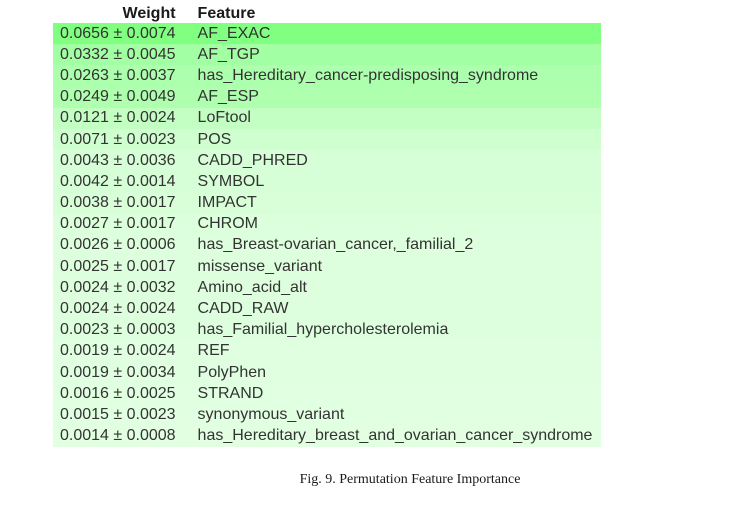 Image resolution: width=752 pixels, height=515 pixels. Describe the element at coordinates (327, 182) in the screenshot. I see `table-row: 0.0042 ± 0.0014 SYMBOL` at that location.